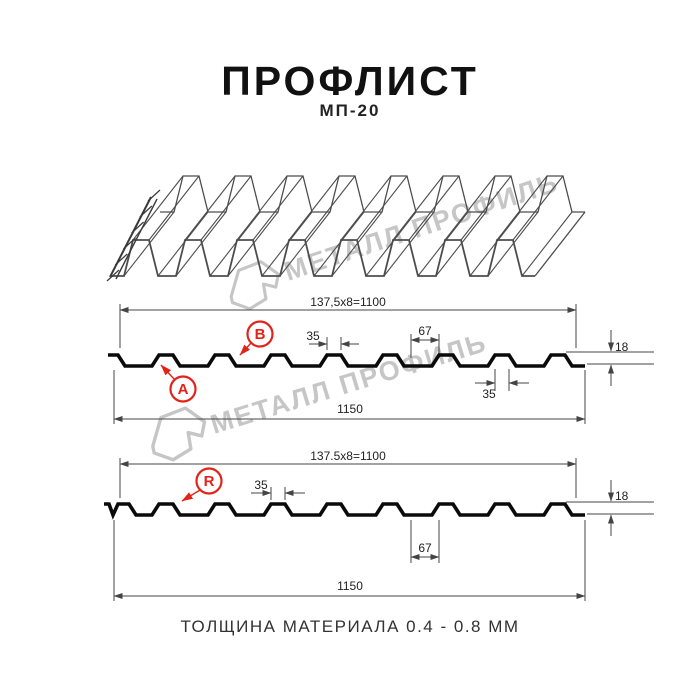 Image resolution: width=700 pixels, height=700 pixels. I want to click on page-title: ПРОФЛИСТ, so click(350, 81).